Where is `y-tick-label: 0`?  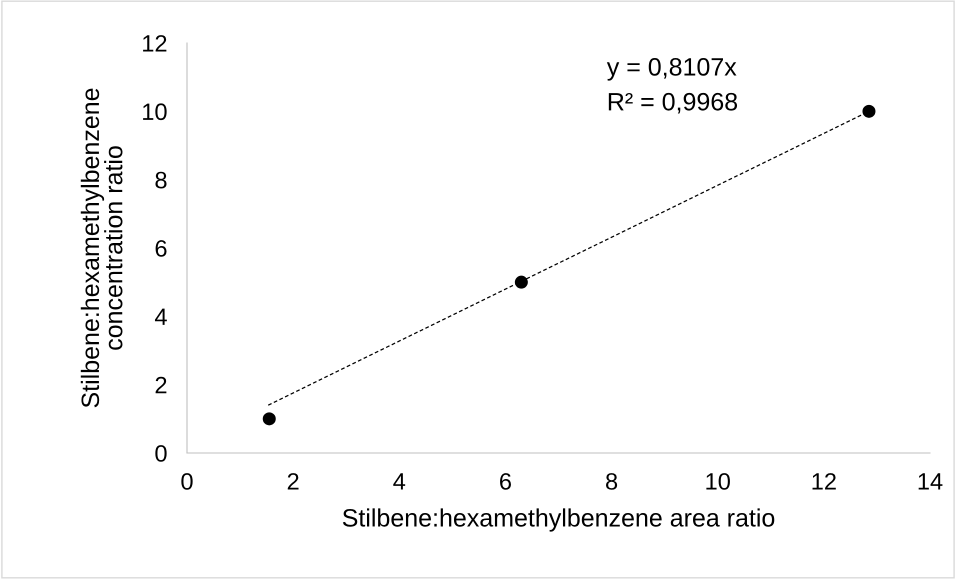
y-tick-label: 0 is located at coordinates (161, 453).